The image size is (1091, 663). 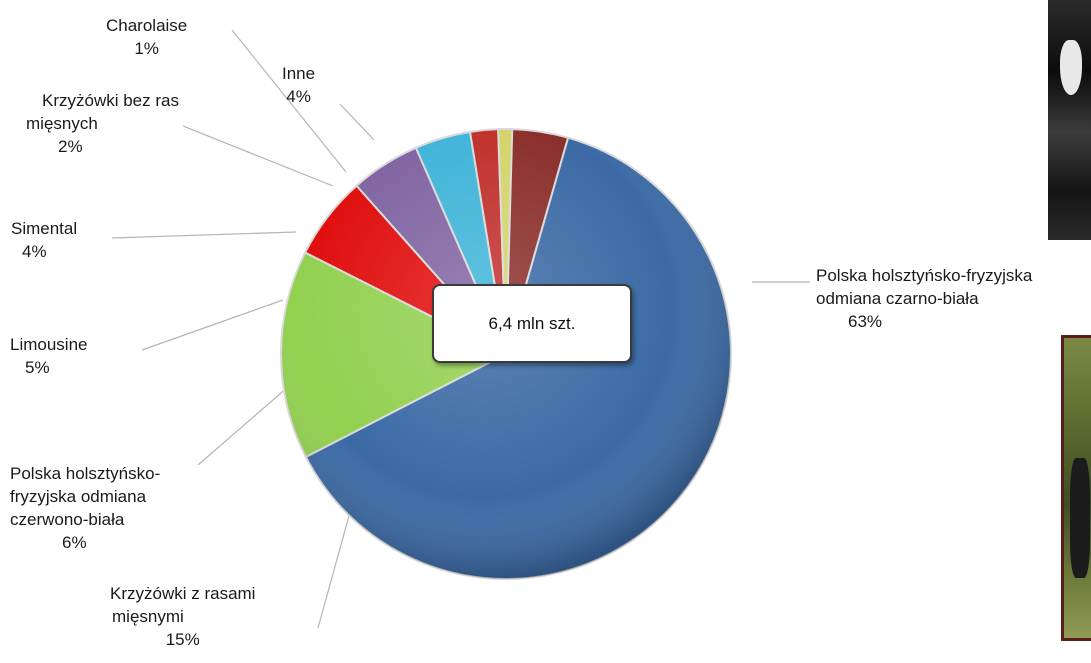 I want to click on label-charolaise: Charolaise 1%, so click(x=147, y=37).